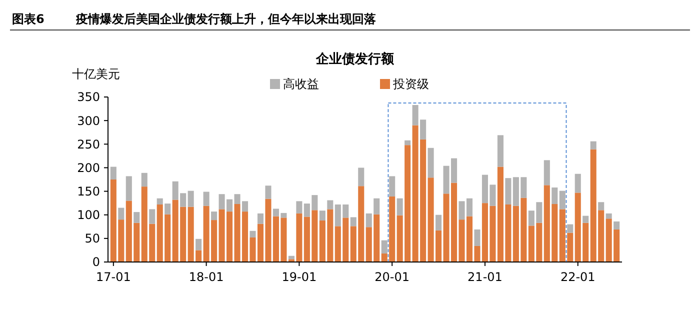 The image size is (700, 320). What do you see at coordinates (96, 262) in the screenshot?
I see `y-tick-label: 0` at bounding box center [96, 262].